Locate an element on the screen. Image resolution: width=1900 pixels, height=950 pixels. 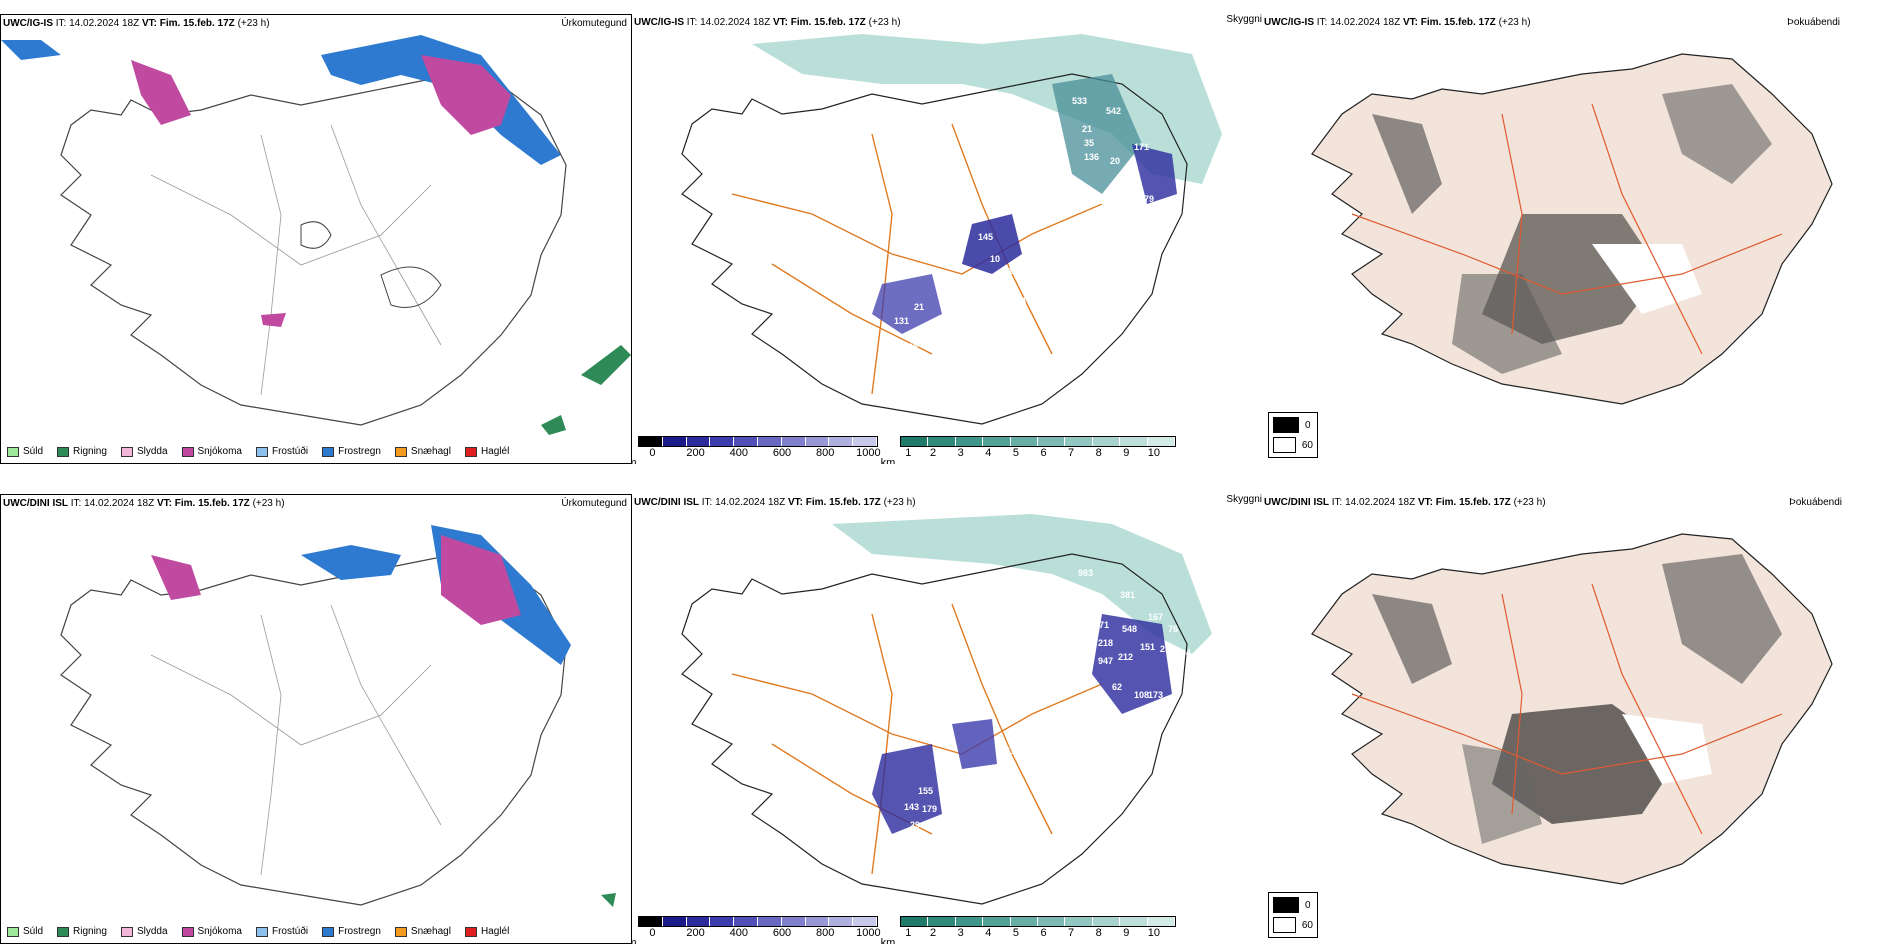
vis-value: 983 is located at coordinates (1085, 573).